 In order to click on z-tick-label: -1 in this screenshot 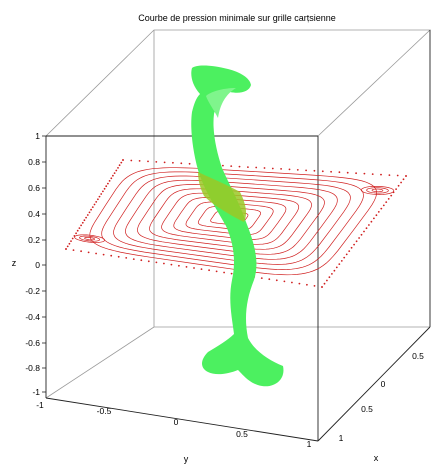, I will do `click(36, 392)`.